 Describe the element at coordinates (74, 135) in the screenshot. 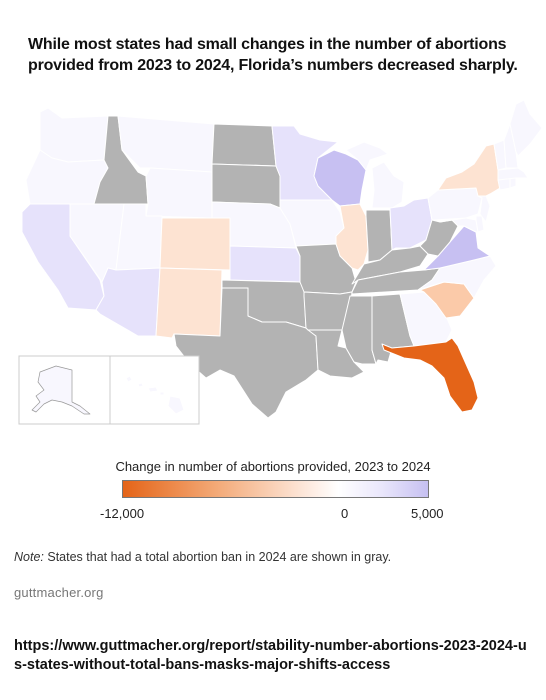

I see `state-washington` at that location.